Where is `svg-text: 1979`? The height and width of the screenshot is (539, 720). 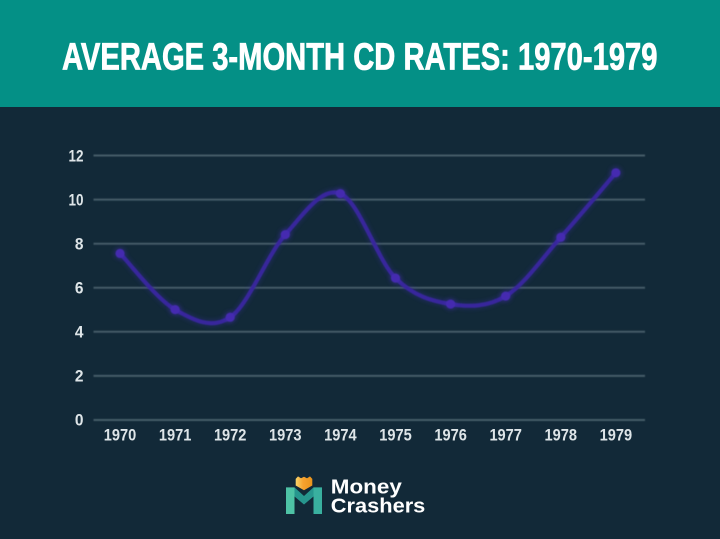
svg-text: 1979 is located at coordinates (616, 434).